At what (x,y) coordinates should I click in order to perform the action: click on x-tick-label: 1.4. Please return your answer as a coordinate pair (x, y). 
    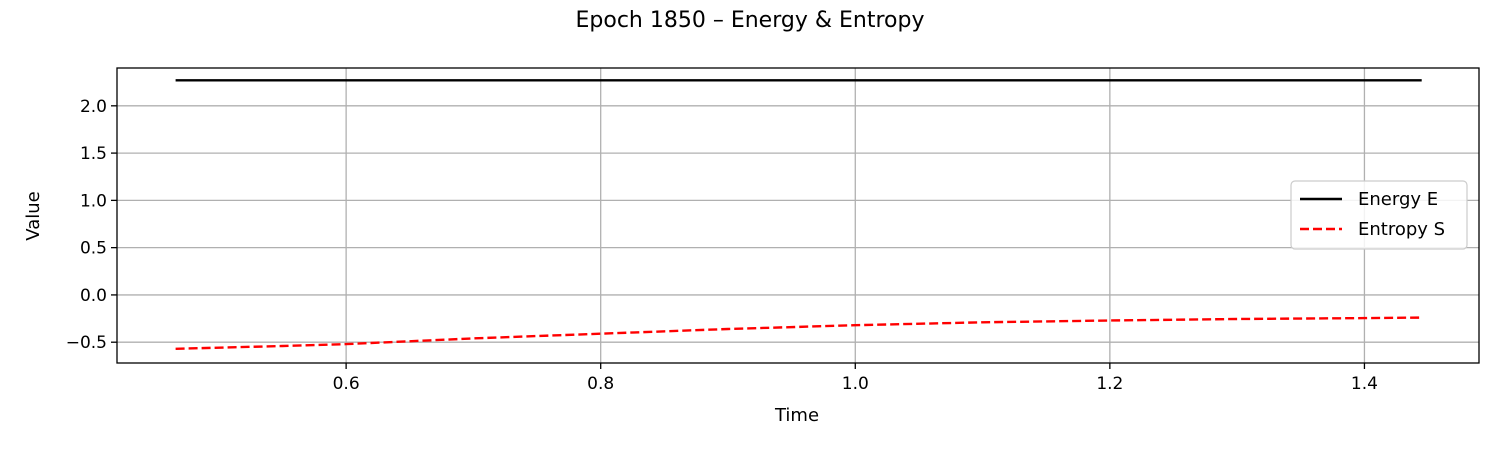
    Looking at the image, I should click on (1364, 384).